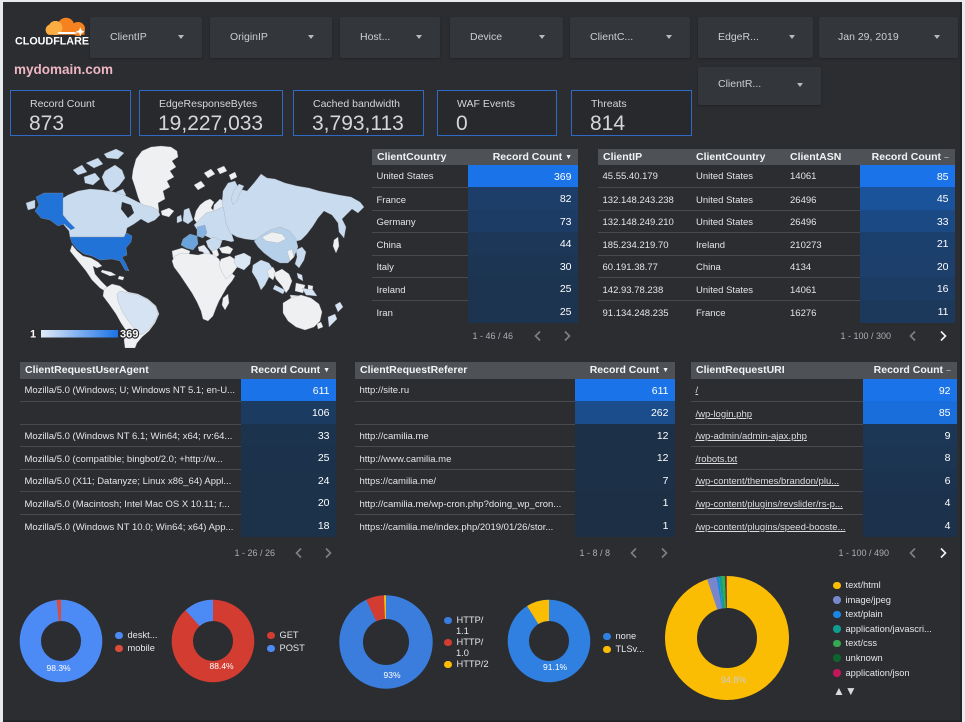 This screenshot has height=722, width=965. I want to click on svg-text: 1, so click(33, 334).